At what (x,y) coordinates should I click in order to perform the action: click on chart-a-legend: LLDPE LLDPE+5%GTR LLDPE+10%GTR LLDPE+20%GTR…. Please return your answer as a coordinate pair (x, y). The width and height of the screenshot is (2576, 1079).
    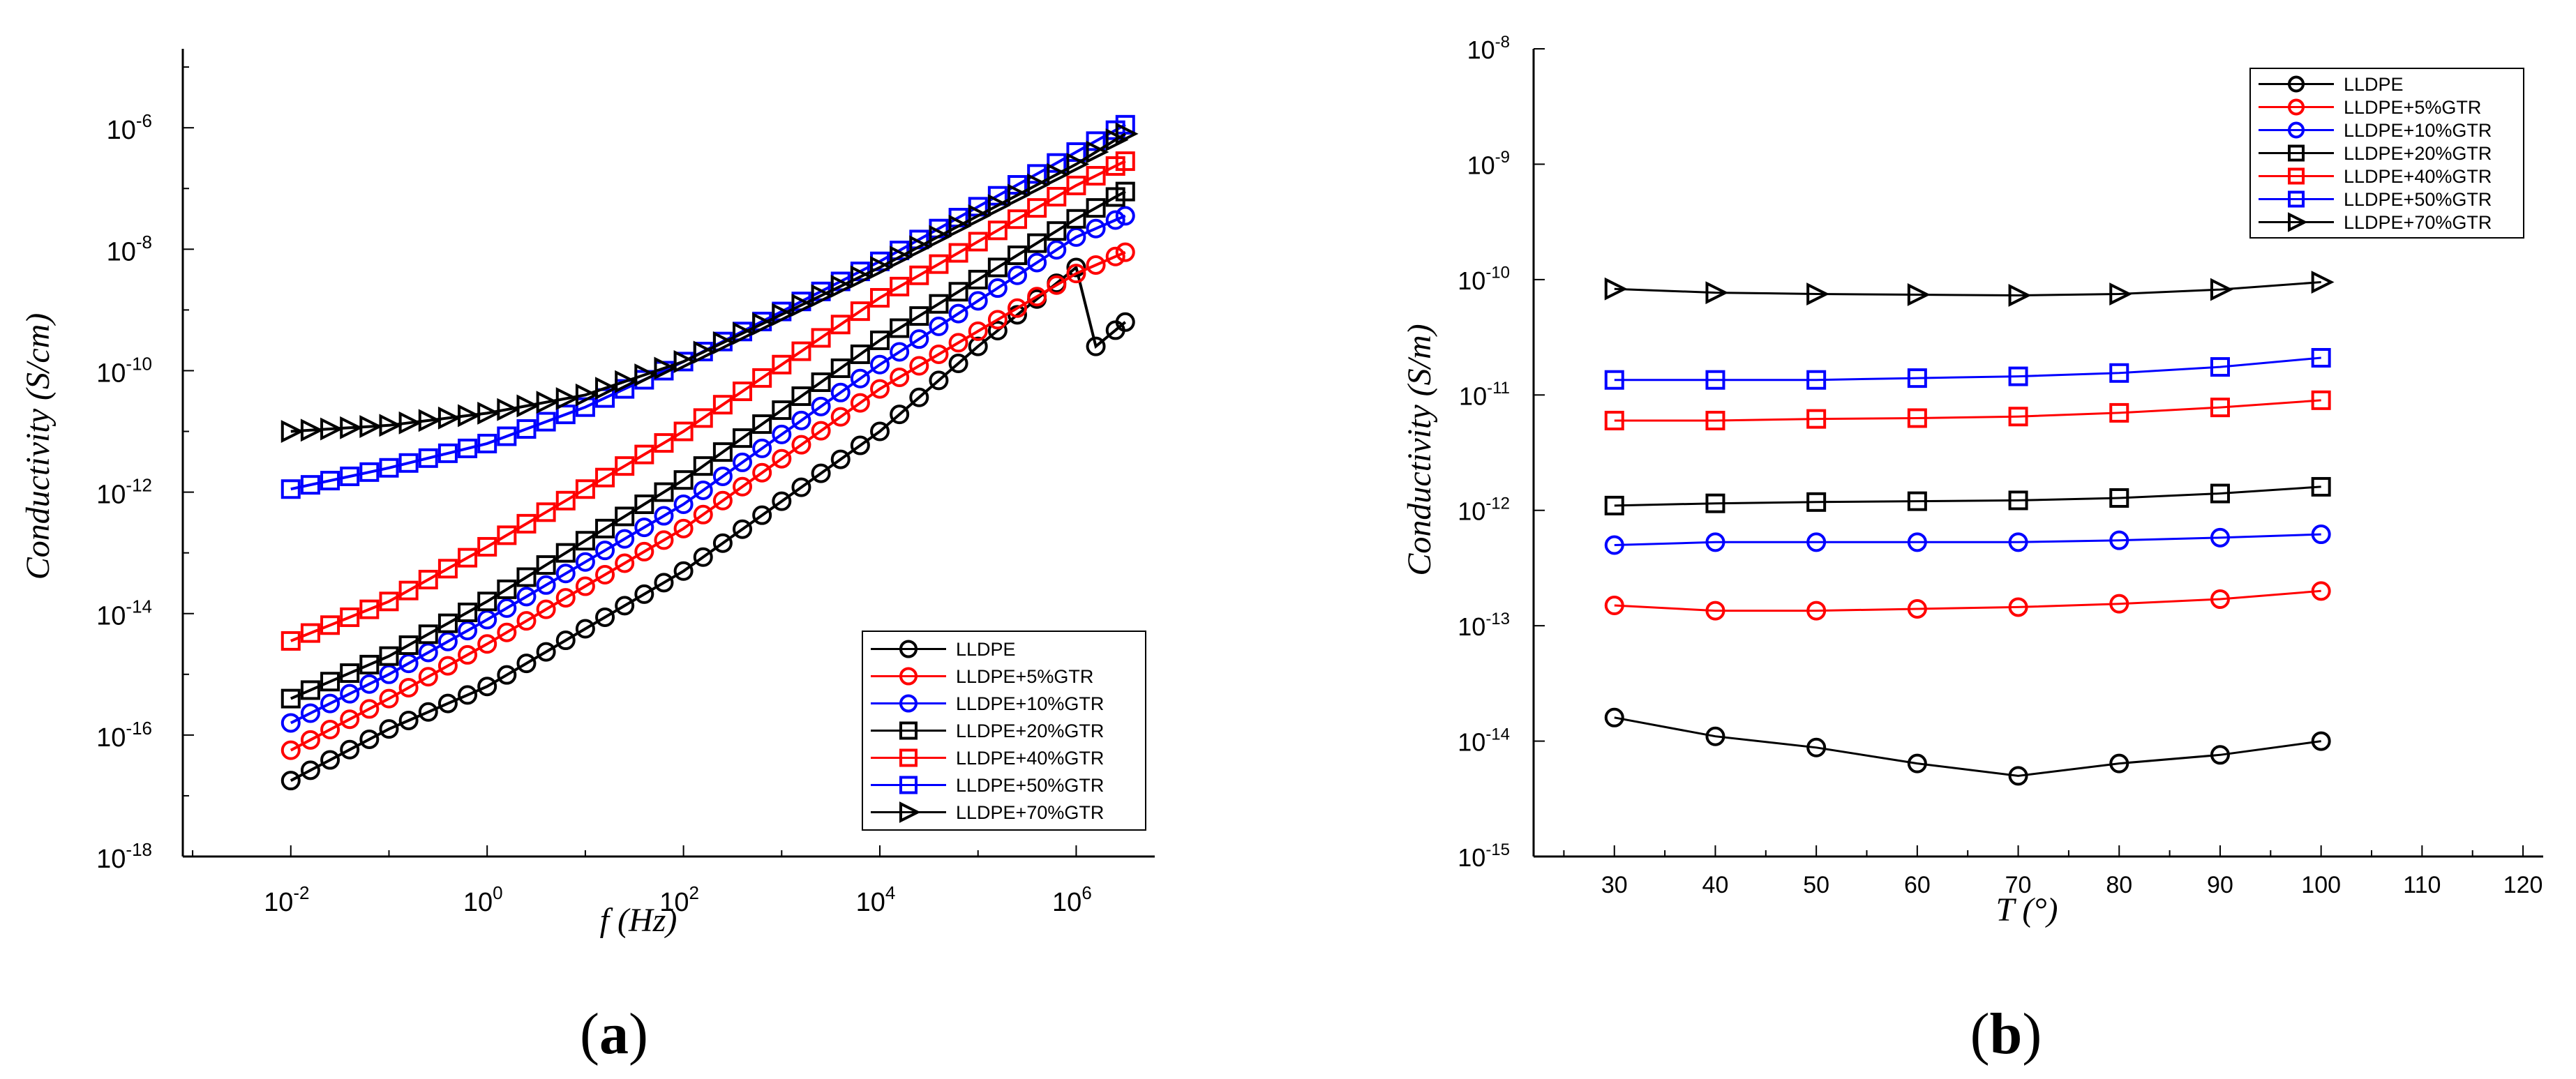
    Looking at the image, I should click on (1004, 731).